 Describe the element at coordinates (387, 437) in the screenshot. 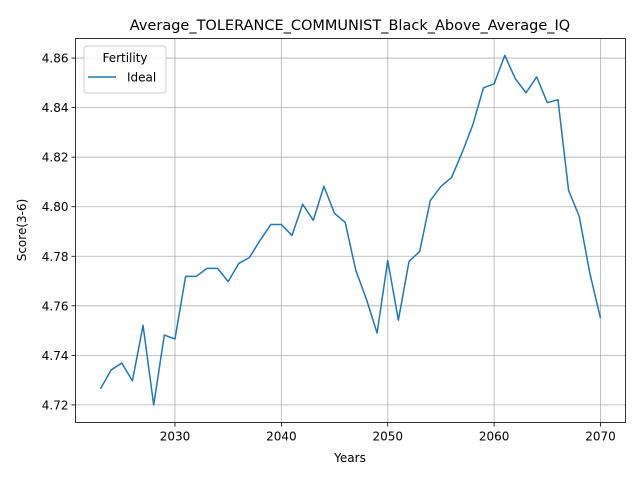

I see `x-tick-label: 2050` at that location.